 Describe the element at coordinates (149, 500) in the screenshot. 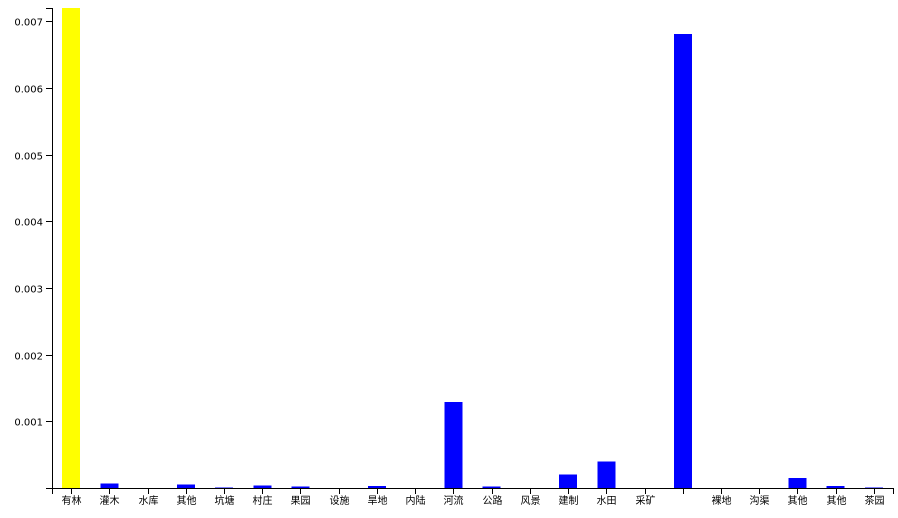

I see `x-tick-label: 水库` at that location.